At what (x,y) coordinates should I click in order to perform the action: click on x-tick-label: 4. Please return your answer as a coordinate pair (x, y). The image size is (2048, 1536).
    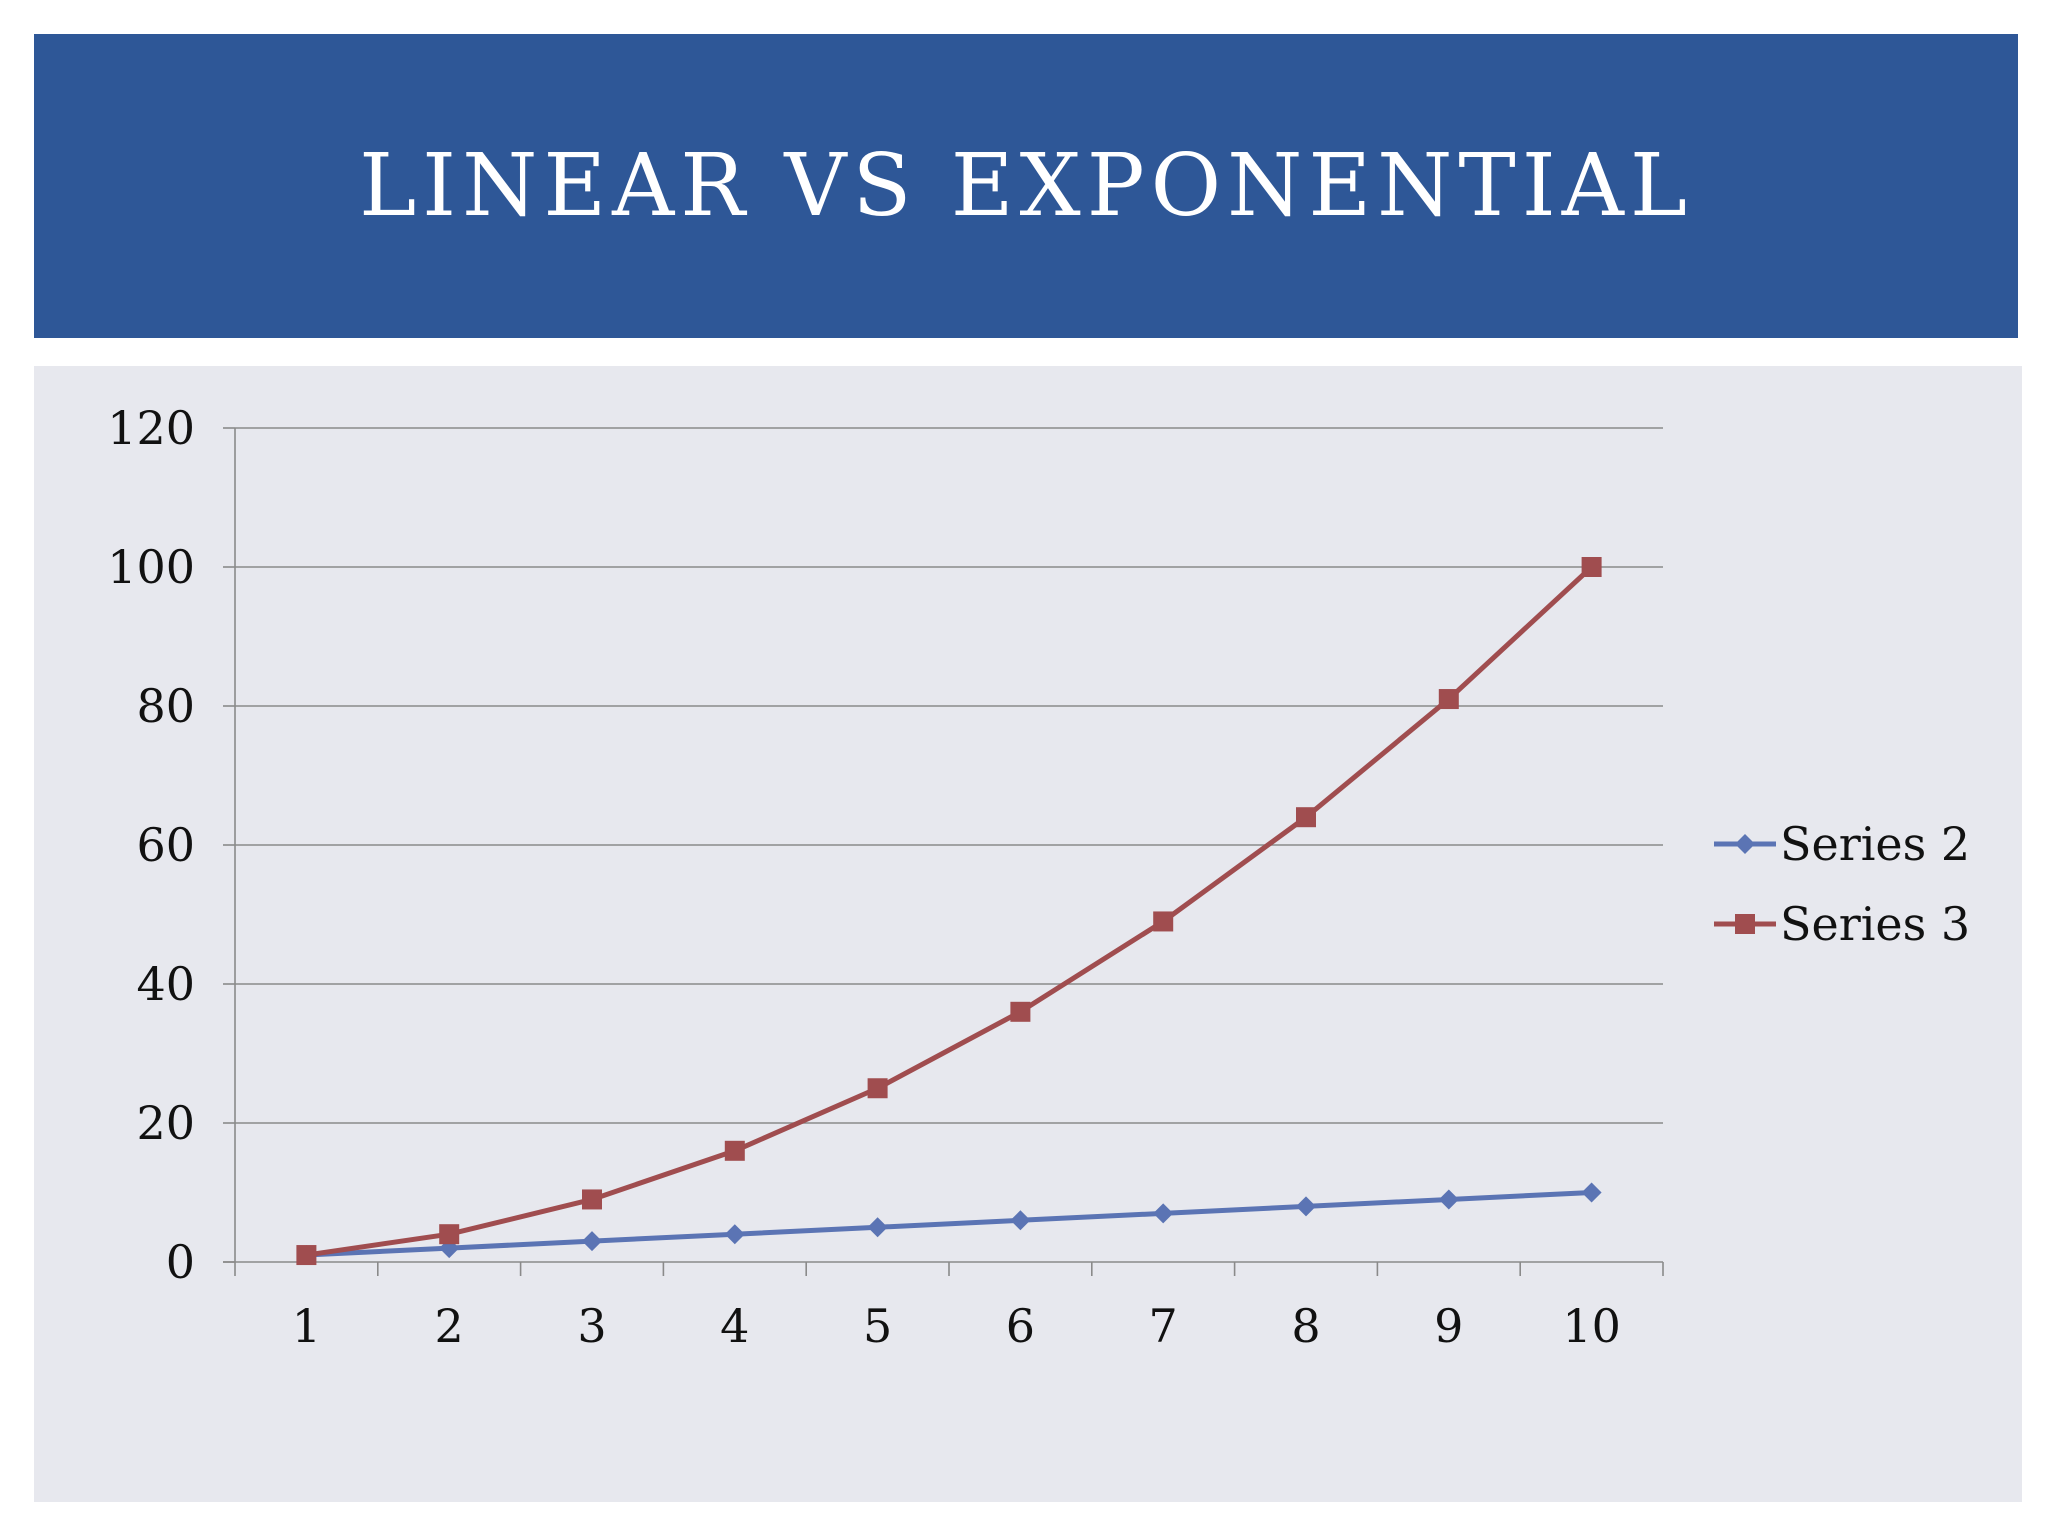
    Looking at the image, I should click on (734, 1326).